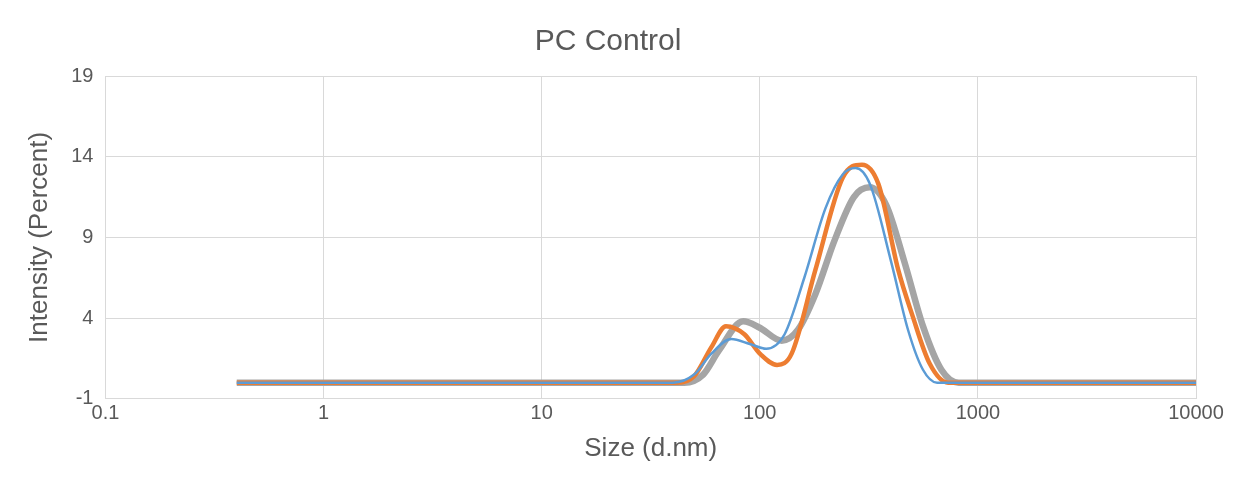 Image resolution: width=1246 pixels, height=488 pixels. What do you see at coordinates (1196, 412) in the screenshot?
I see `x-tick-label: 10000` at bounding box center [1196, 412].